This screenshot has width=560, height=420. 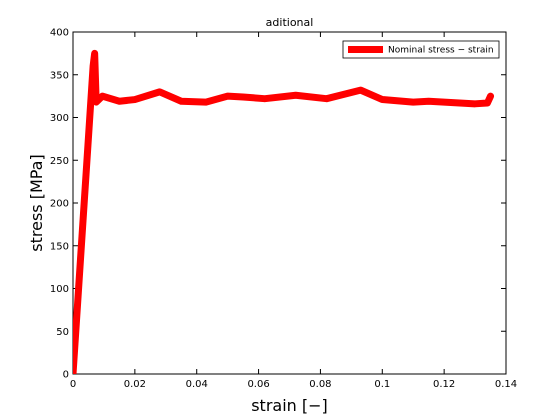 What do you see at coordinates (293, 384) in the screenshot?
I see `x-tick-labels: 0 0.02 0.04 0.06 0.08 0.1 0.12 0.14` at bounding box center [293, 384].